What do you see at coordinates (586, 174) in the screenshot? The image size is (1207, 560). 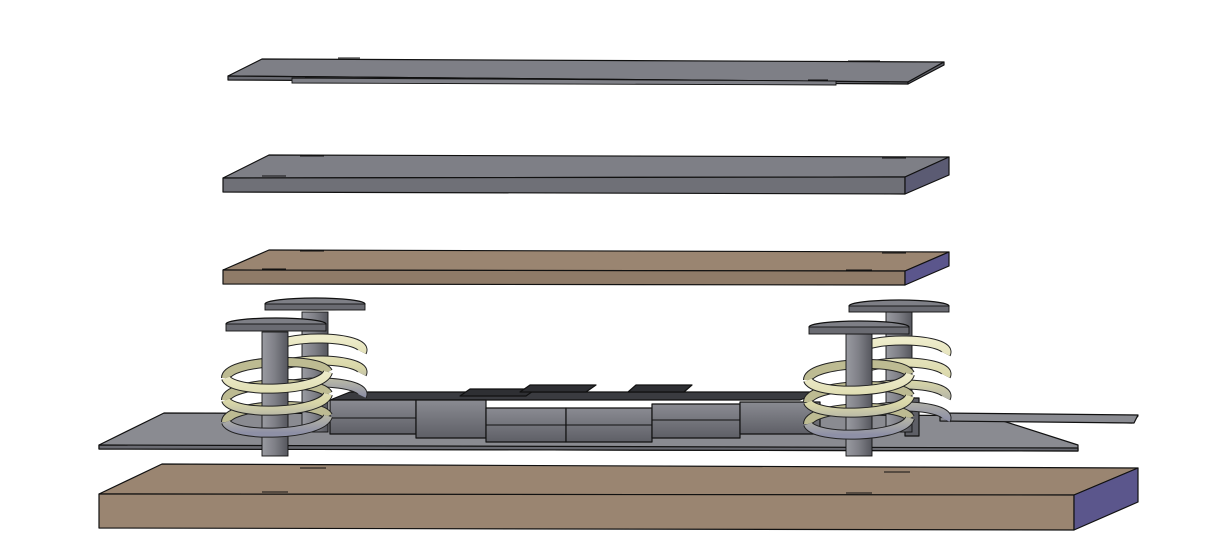 I see `upper-plate` at bounding box center [586, 174].